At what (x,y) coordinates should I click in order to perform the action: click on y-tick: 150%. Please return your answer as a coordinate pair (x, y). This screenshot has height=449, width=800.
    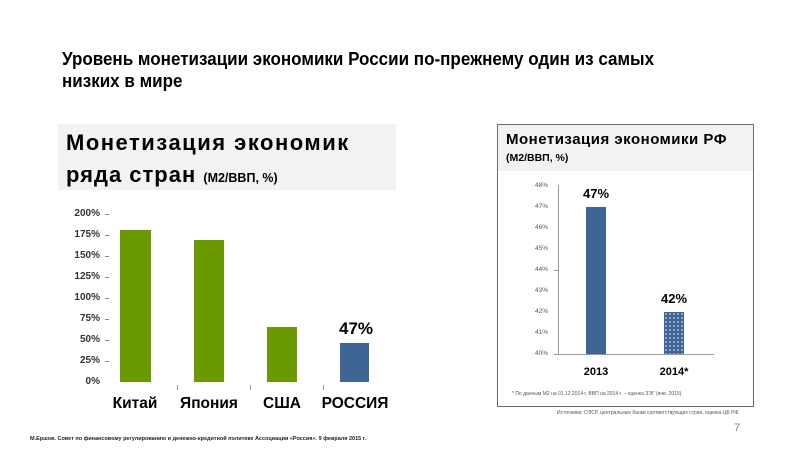
    Looking at the image, I should click on (87, 255).